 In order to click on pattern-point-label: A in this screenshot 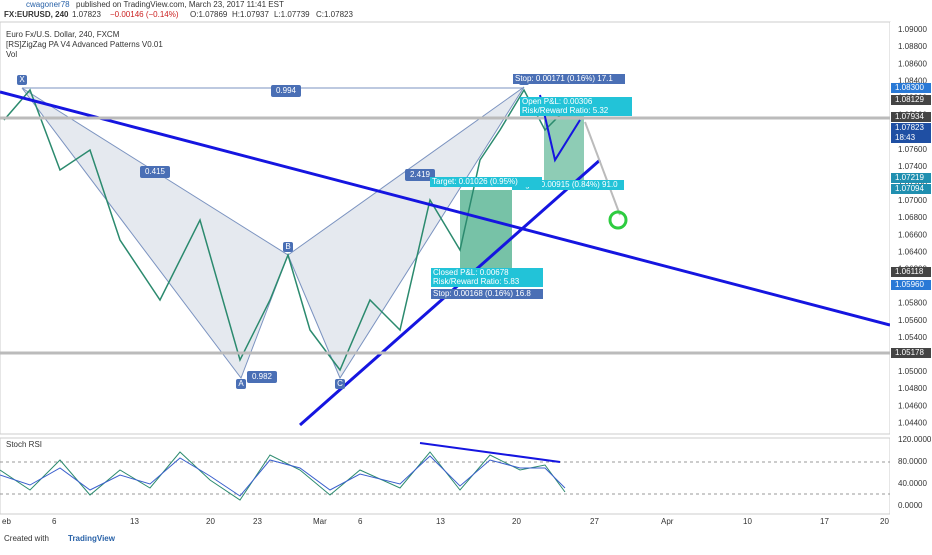, I will do `click(241, 383)`.